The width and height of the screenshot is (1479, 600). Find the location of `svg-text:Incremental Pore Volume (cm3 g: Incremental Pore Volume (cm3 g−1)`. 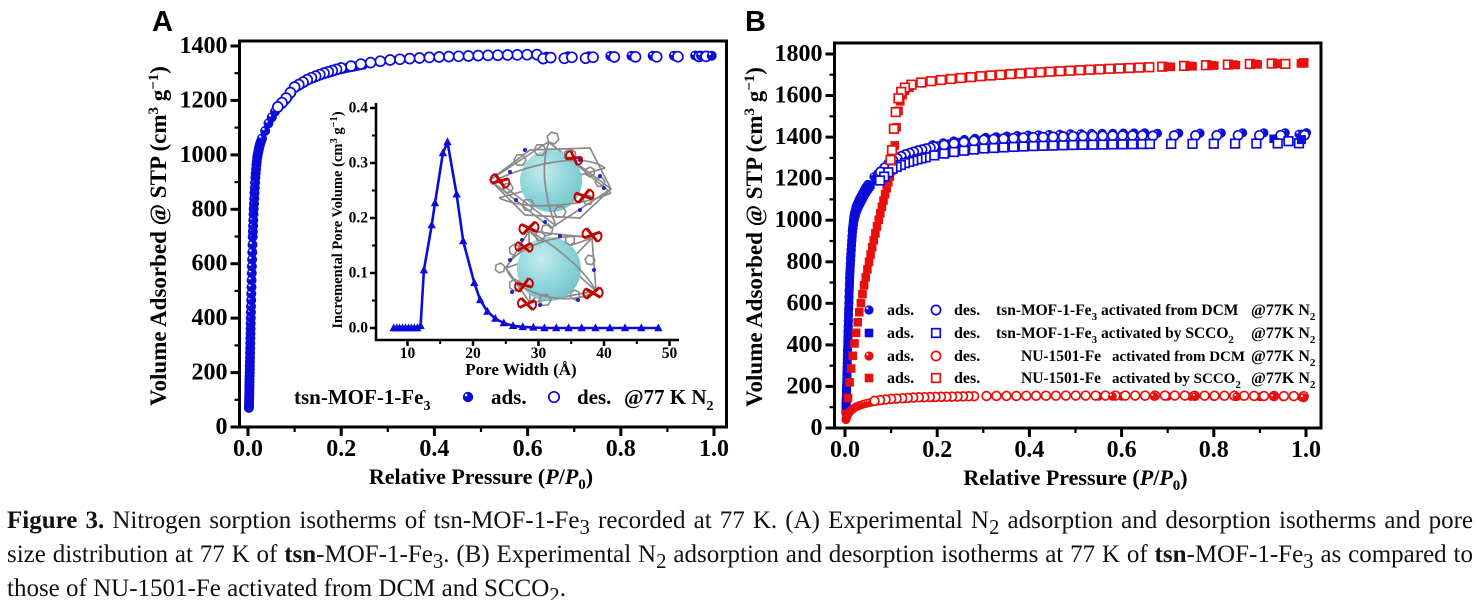

svg-text:Incremental Pore Volume (cm3 g: Incremental Pore Volume (cm3 g−1) is located at coordinates (337, 219).